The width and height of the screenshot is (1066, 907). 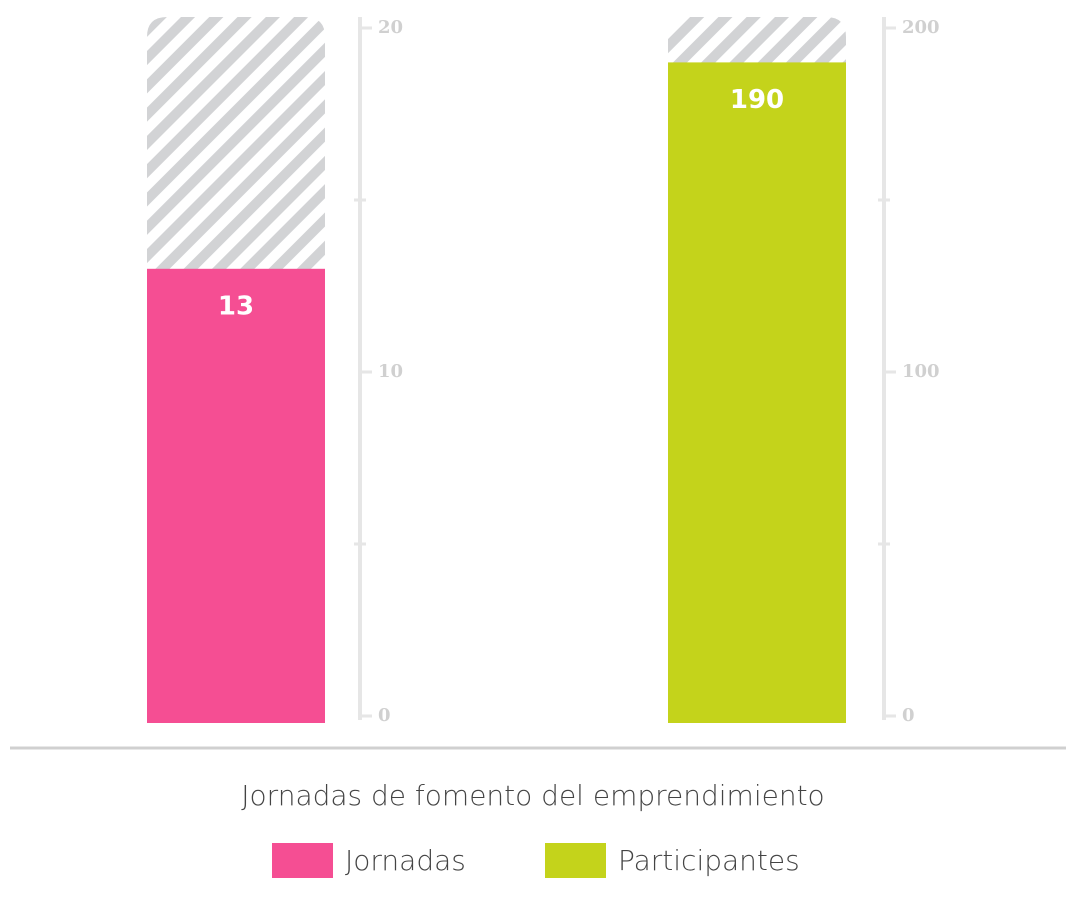 What do you see at coordinates (757, 100) in the screenshot?
I see `value-label: 190` at bounding box center [757, 100].